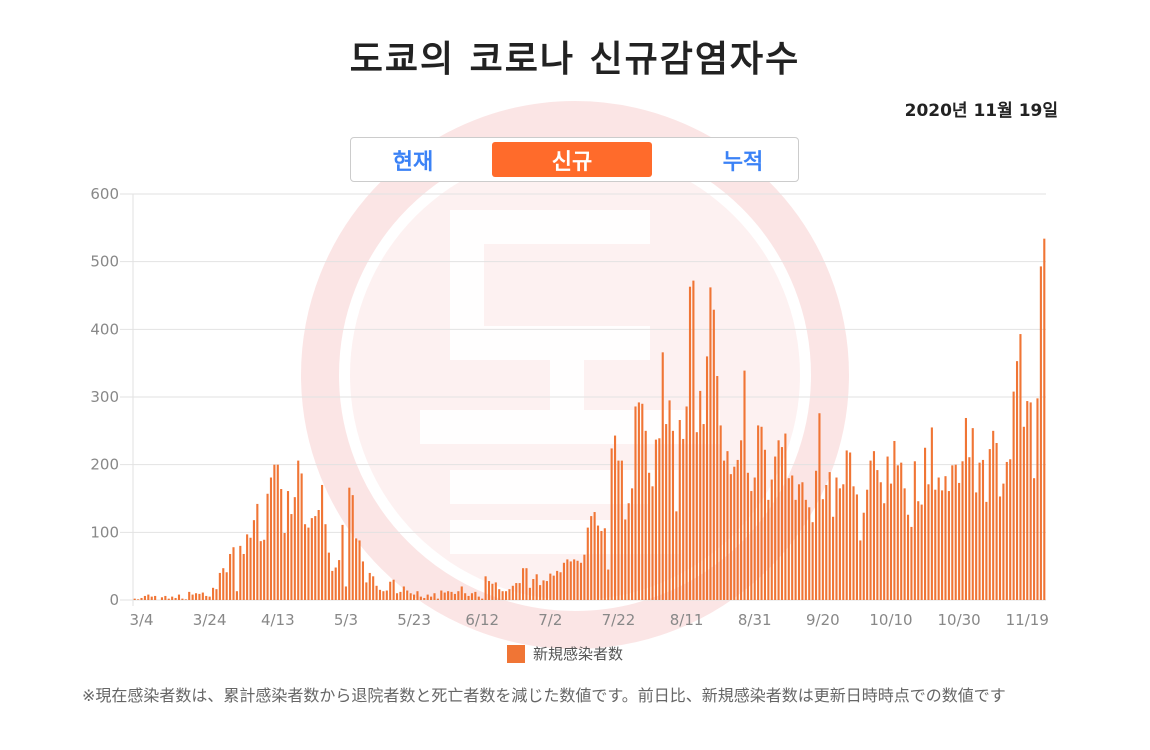 This screenshot has height=750, width=1150. I want to click on x-tick-label: 10/30, so click(959, 620).